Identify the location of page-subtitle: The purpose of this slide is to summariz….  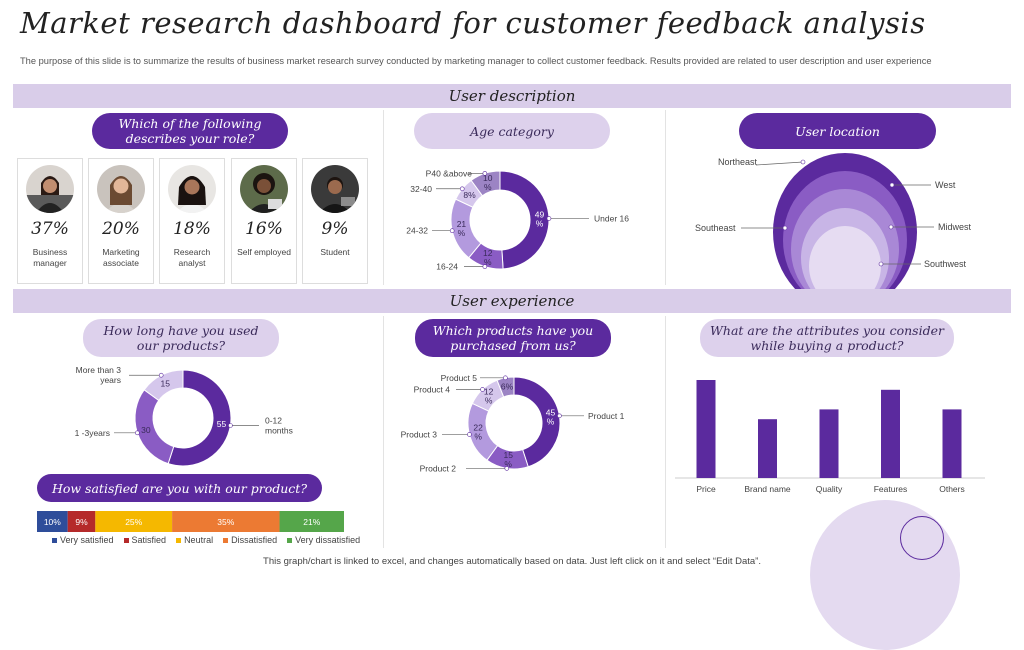
(476, 61).